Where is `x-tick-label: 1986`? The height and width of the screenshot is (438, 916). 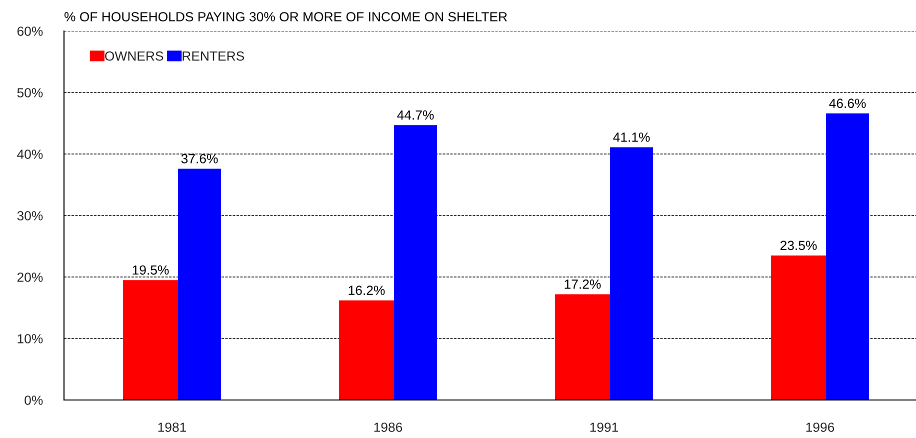 x-tick-label: 1986 is located at coordinates (388, 427).